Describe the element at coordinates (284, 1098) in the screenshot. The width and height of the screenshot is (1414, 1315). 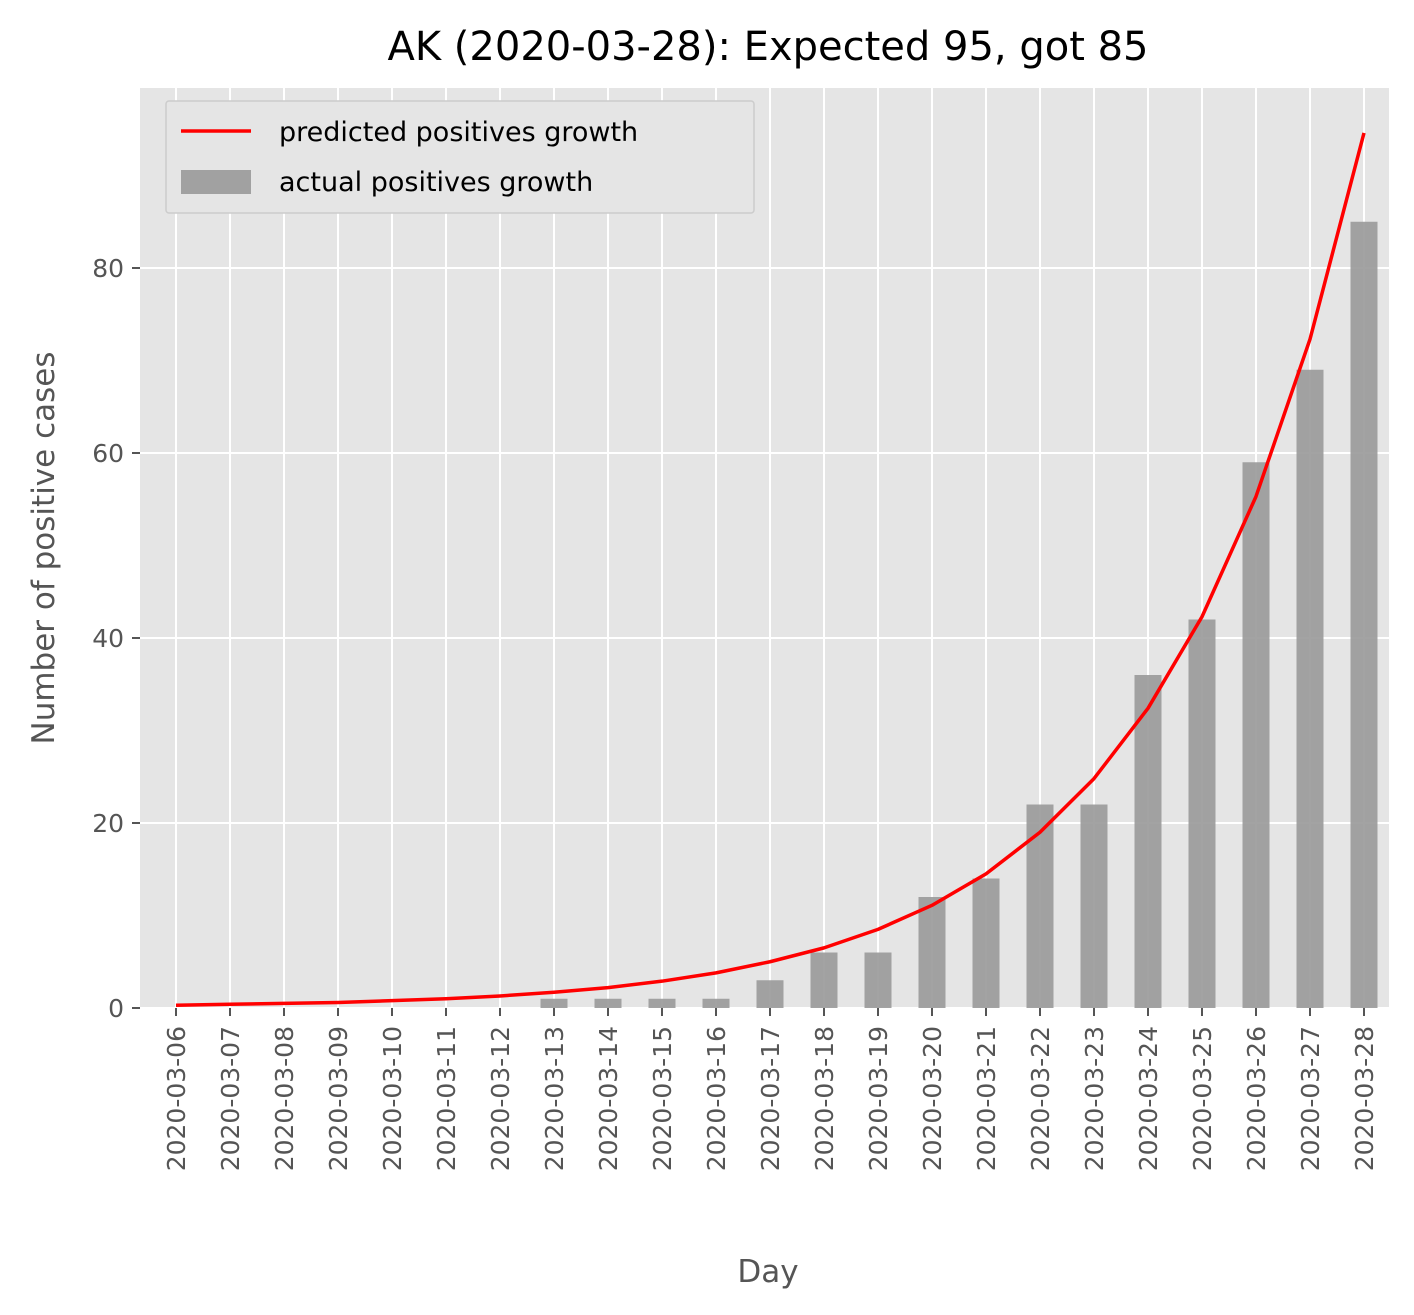
I see `x-tick-label: 2020-03-08` at that location.